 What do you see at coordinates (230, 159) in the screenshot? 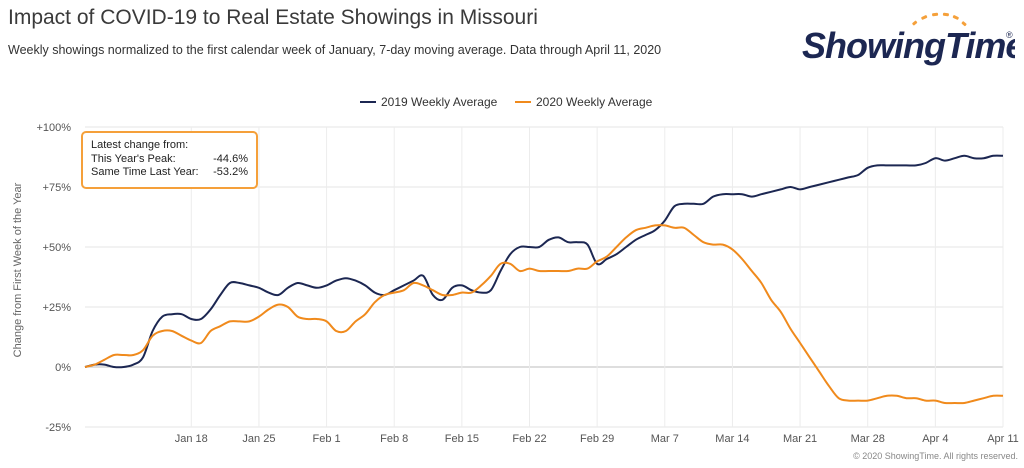
I see `peak-value: -44.6%` at bounding box center [230, 159].